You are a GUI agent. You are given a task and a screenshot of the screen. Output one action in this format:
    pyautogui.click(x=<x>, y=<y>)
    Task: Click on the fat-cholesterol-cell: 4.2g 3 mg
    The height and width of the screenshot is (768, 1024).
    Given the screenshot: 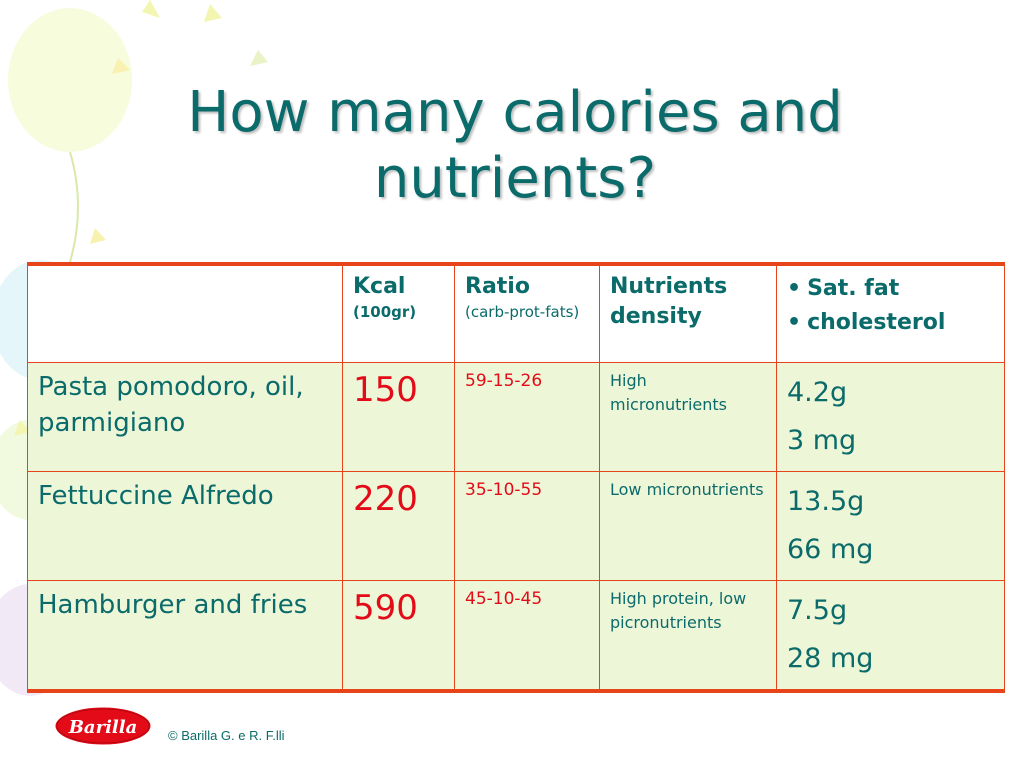 What is the action you would take?
    pyautogui.click(x=890, y=417)
    